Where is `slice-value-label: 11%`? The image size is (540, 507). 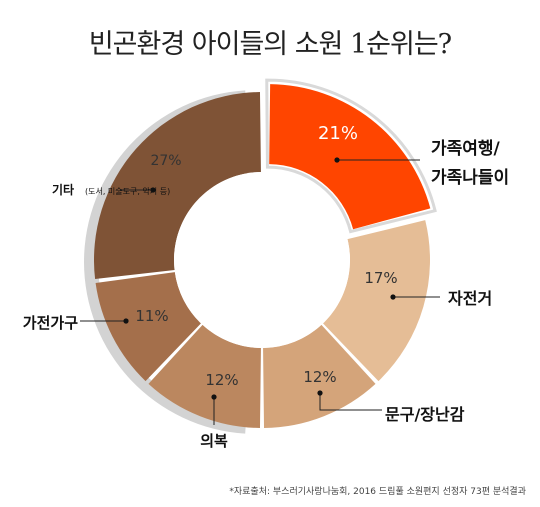 slice-value-label: 11% is located at coordinates (151, 316).